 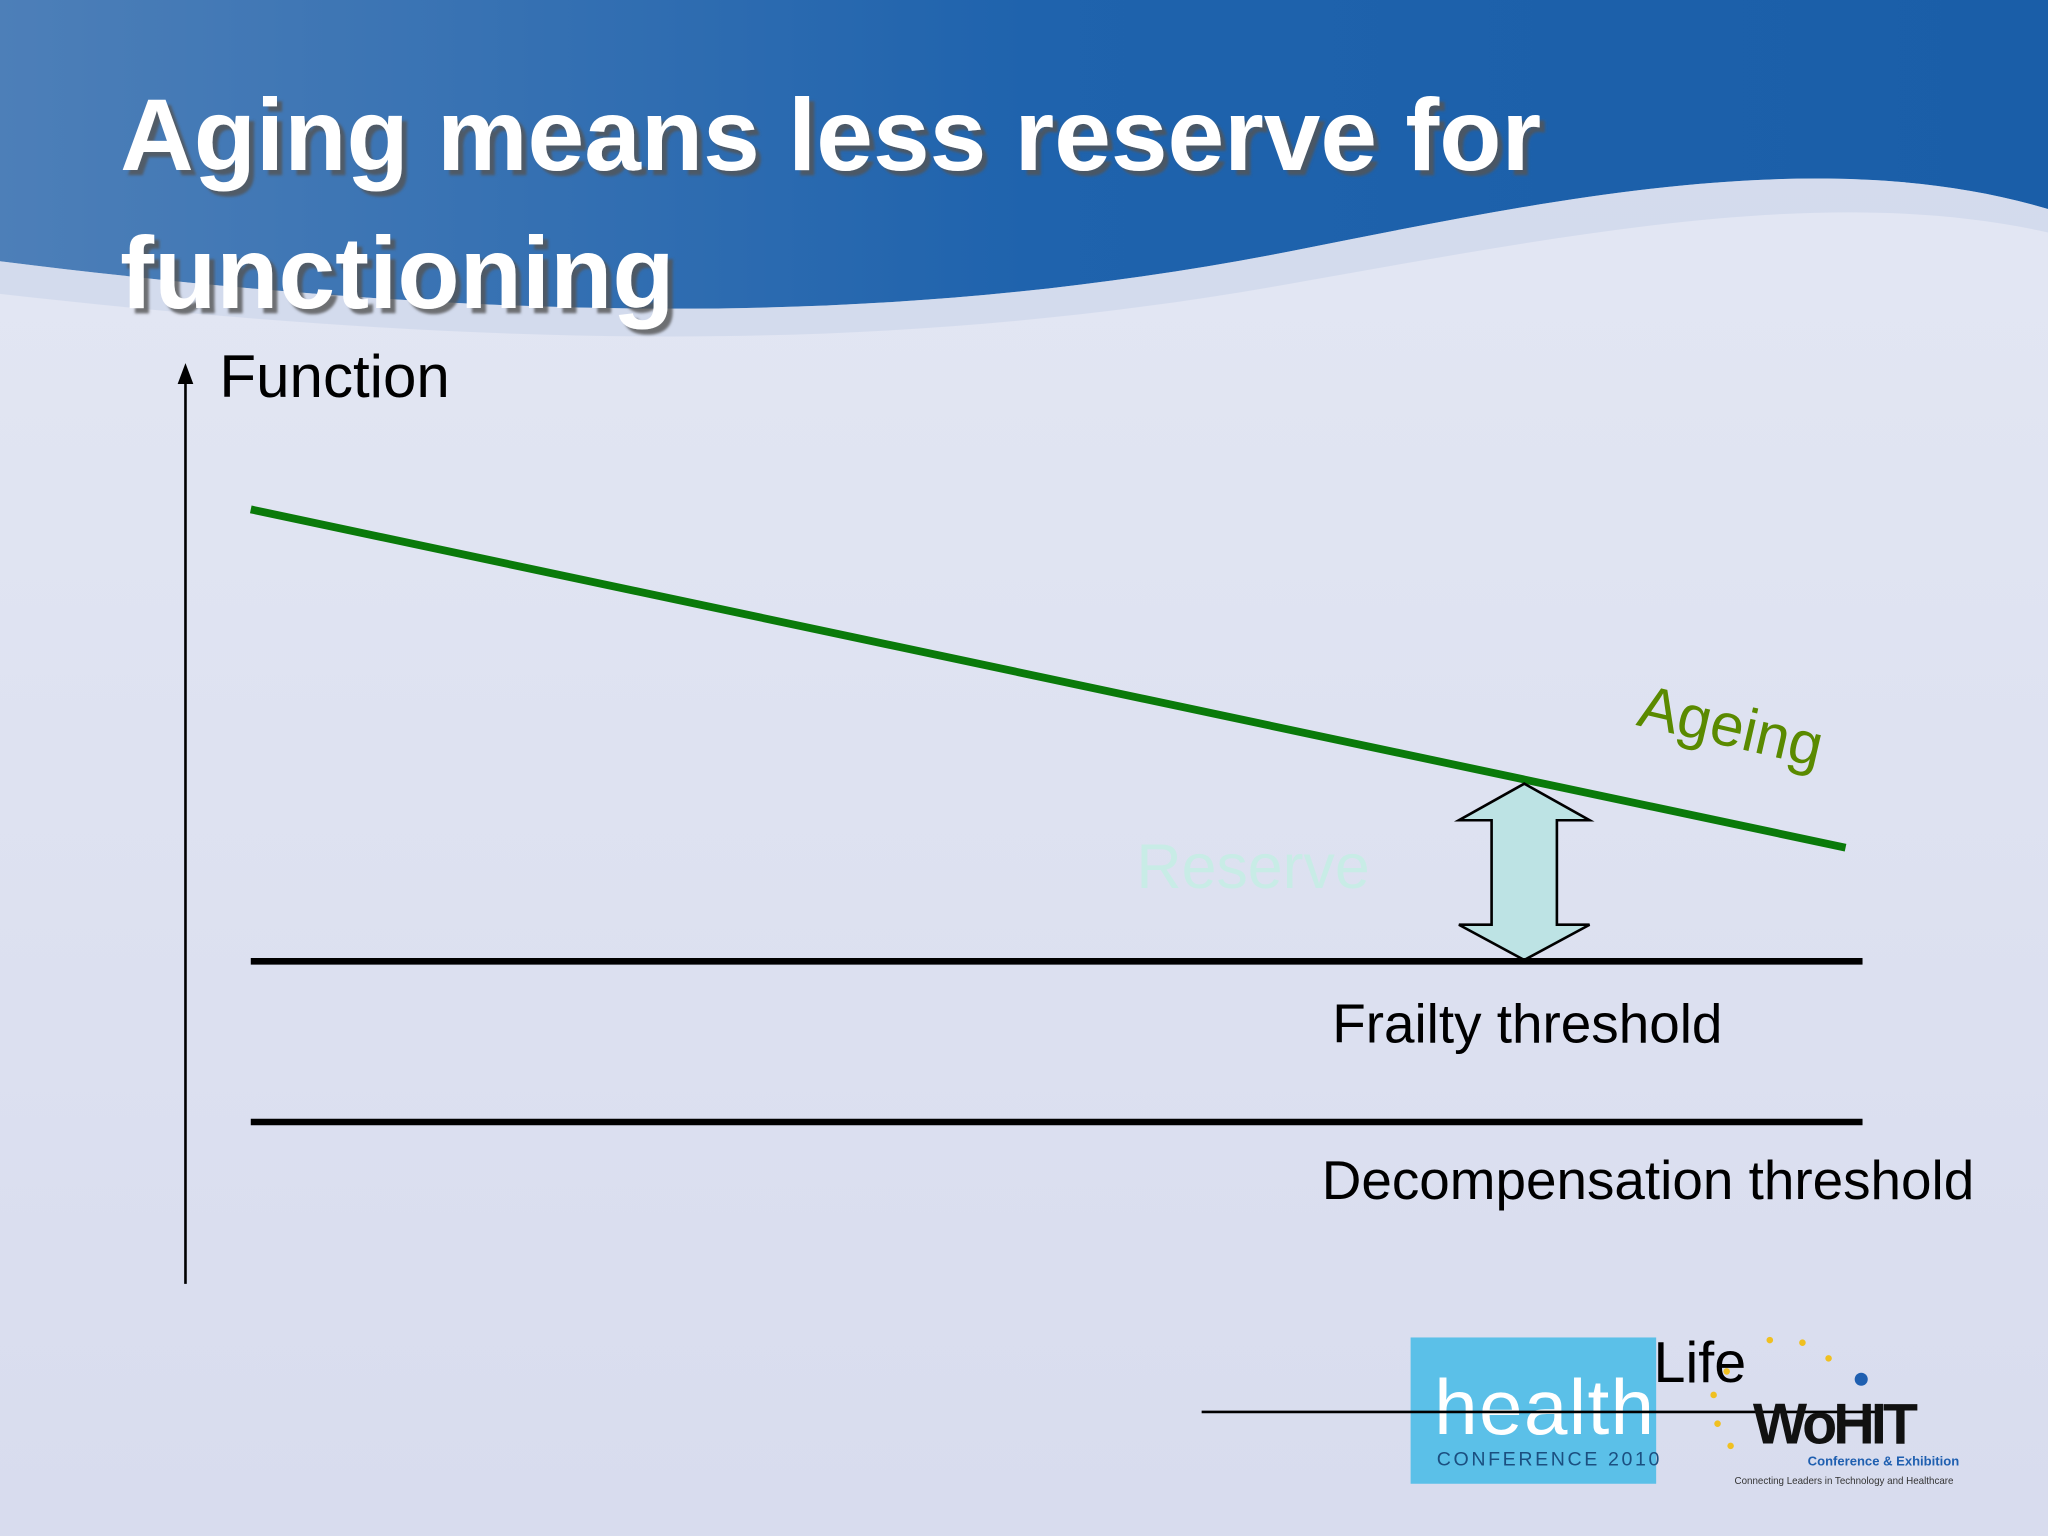 What do you see at coordinates (185, 373) in the screenshot?
I see `axis-arrowhead` at bounding box center [185, 373].